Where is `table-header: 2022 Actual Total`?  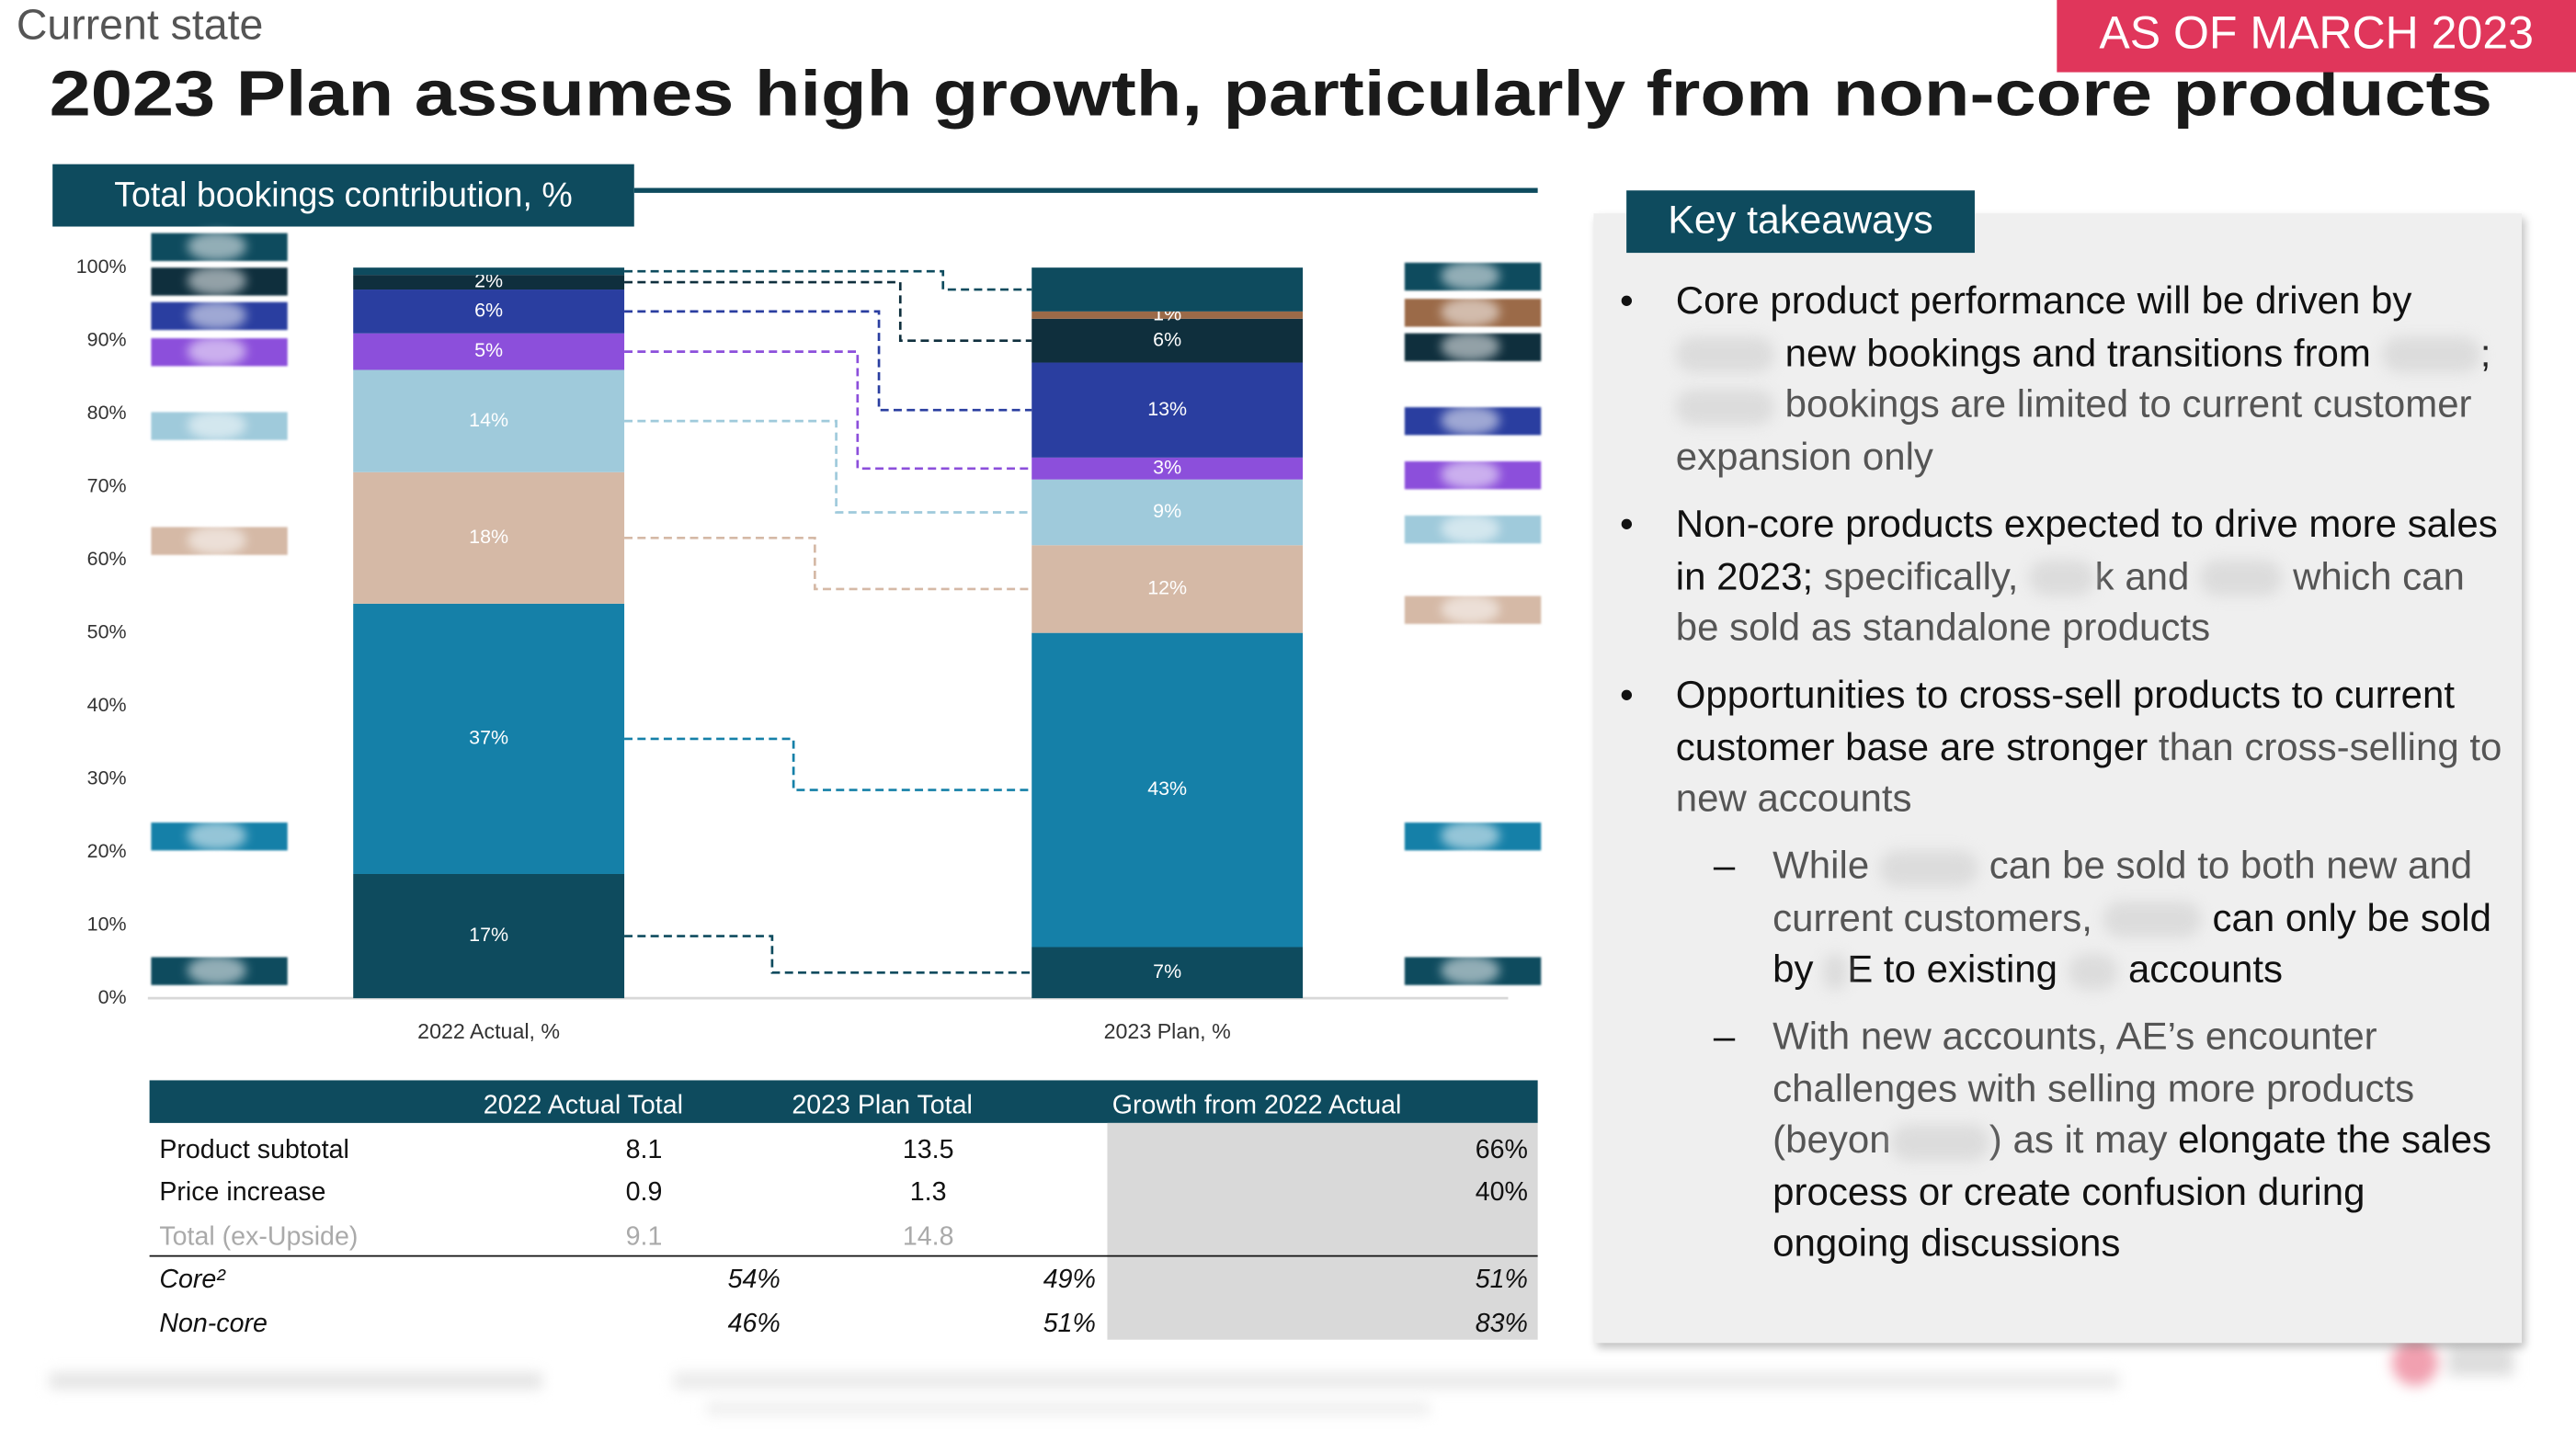 table-header: 2022 Actual Total is located at coordinates (583, 1105).